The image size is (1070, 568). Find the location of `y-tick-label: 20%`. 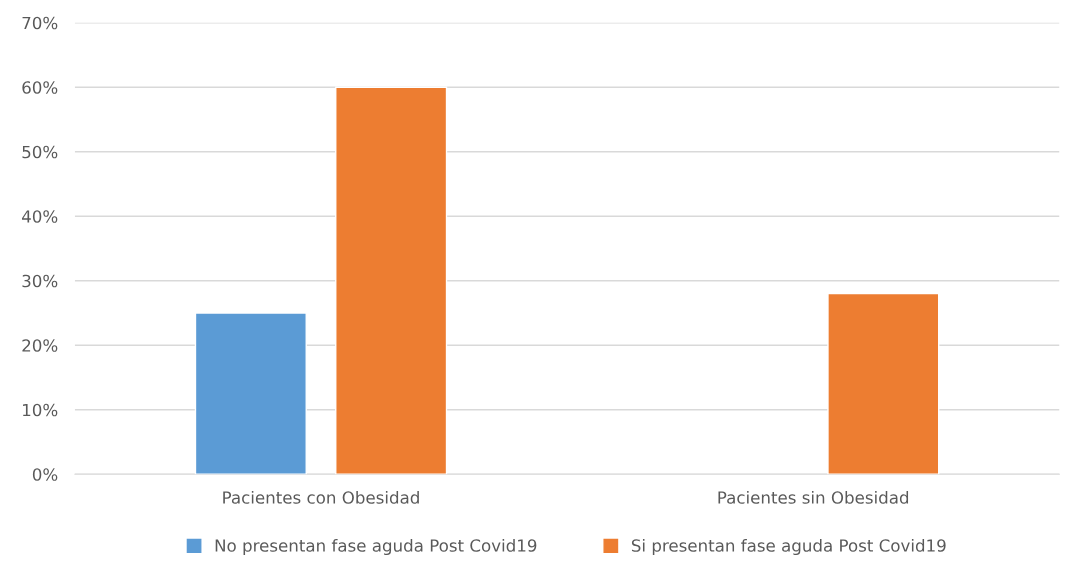

y-tick-label: 20% is located at coordinates (40, 345).